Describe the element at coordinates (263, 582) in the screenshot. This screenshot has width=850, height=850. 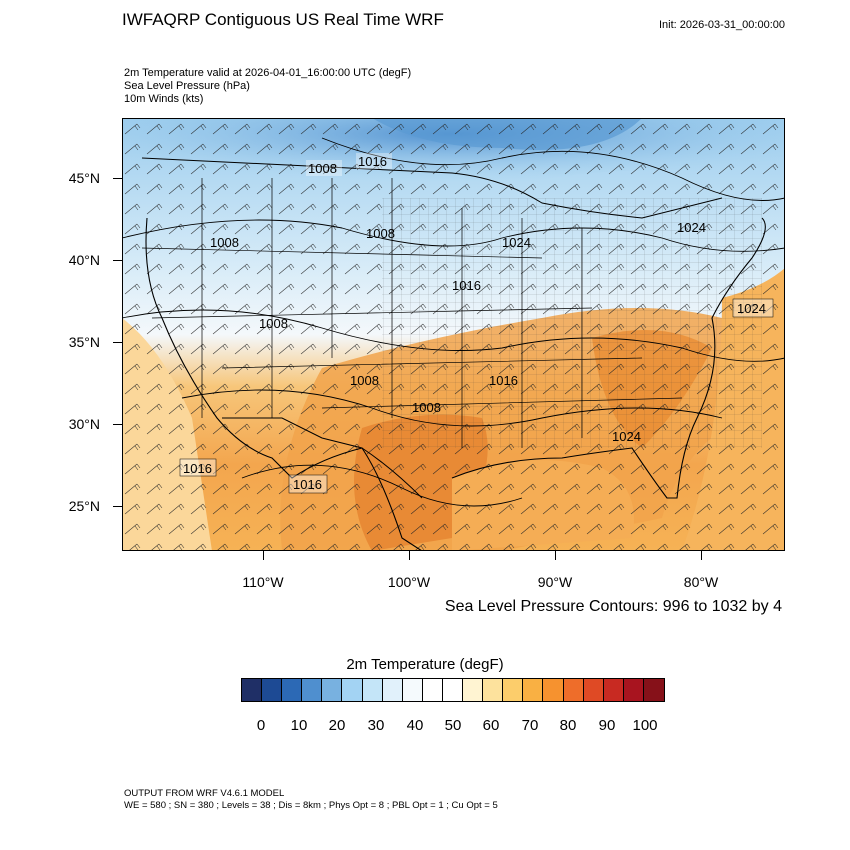
I see `lon-label: 110°W` at that location.